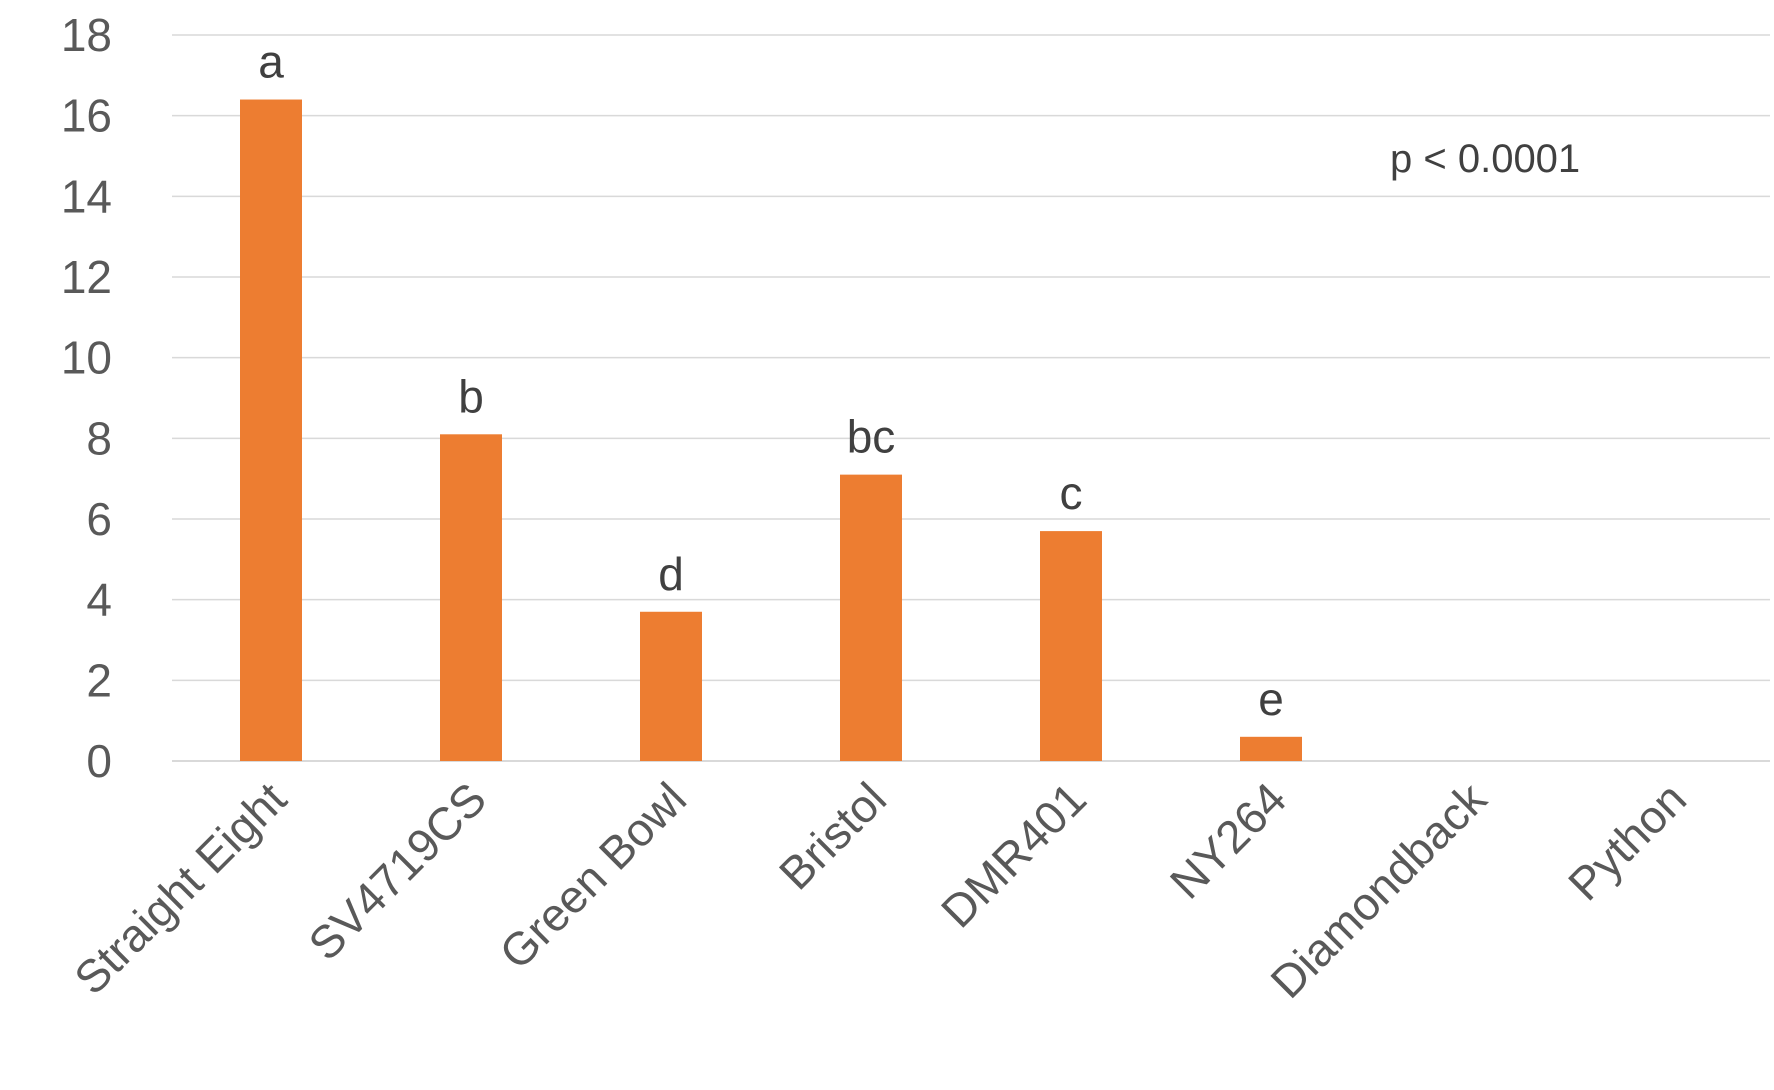 The image size is (1774, 1090). I want to click on category-label-ny264: NY264, so click(1228, 840).